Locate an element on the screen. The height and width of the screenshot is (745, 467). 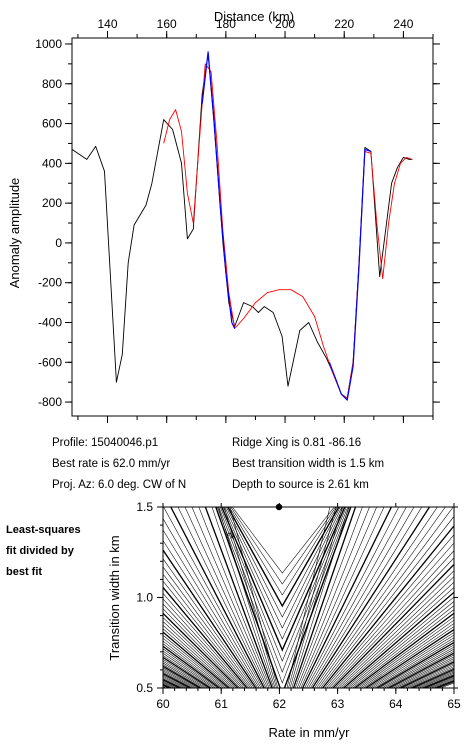
info-best-width: Best transition width is 1.5 km is located at coordinates (308, 464).